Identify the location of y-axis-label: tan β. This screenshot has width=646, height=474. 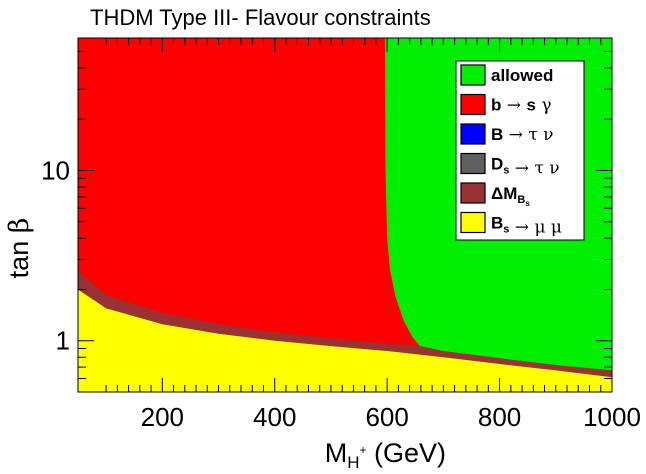
(19, 248).